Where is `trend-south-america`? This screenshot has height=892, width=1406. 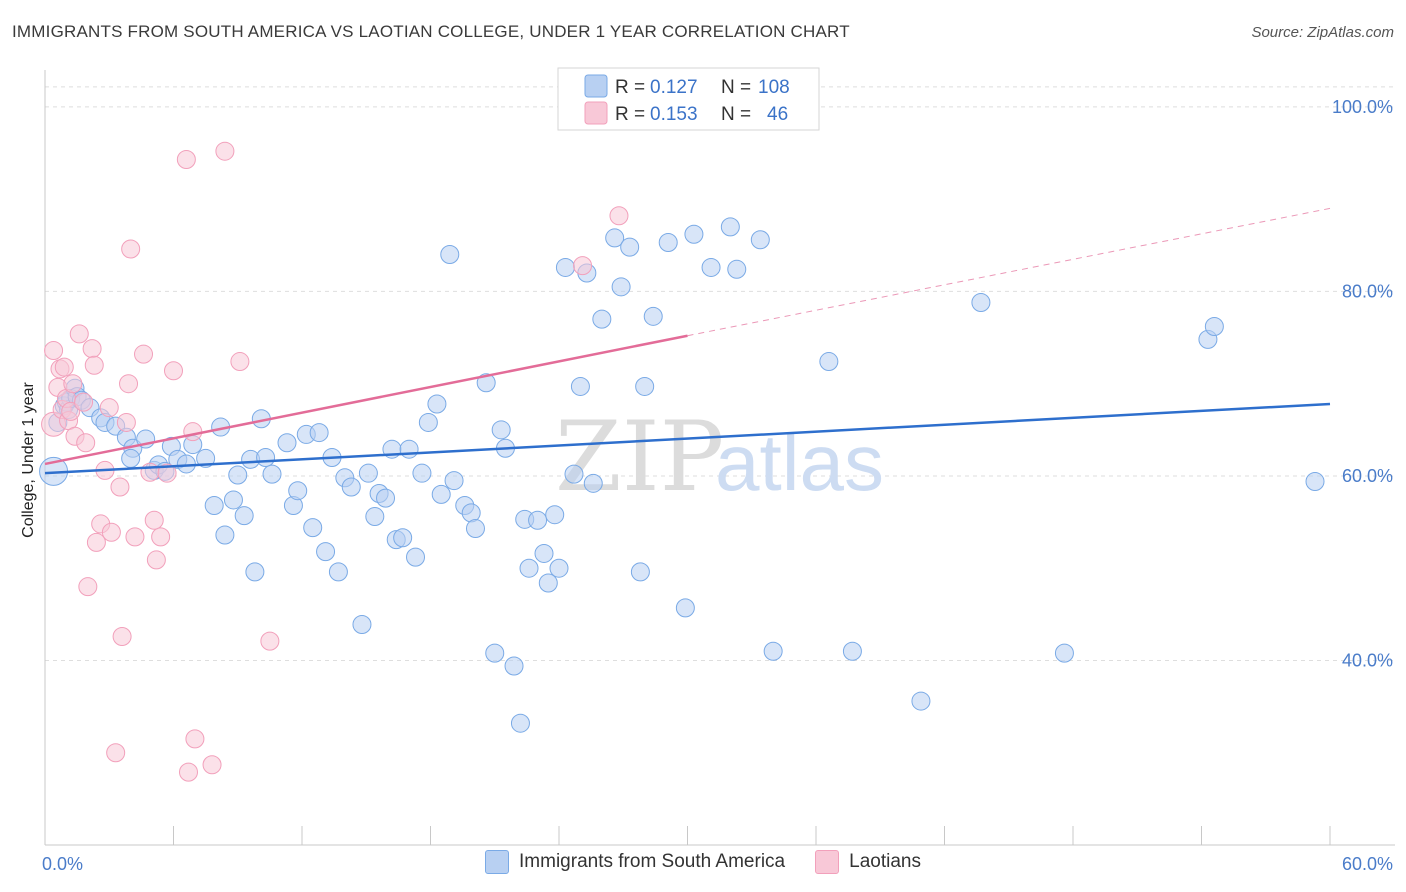 trend-south-america is located at coordinates (687, 438).